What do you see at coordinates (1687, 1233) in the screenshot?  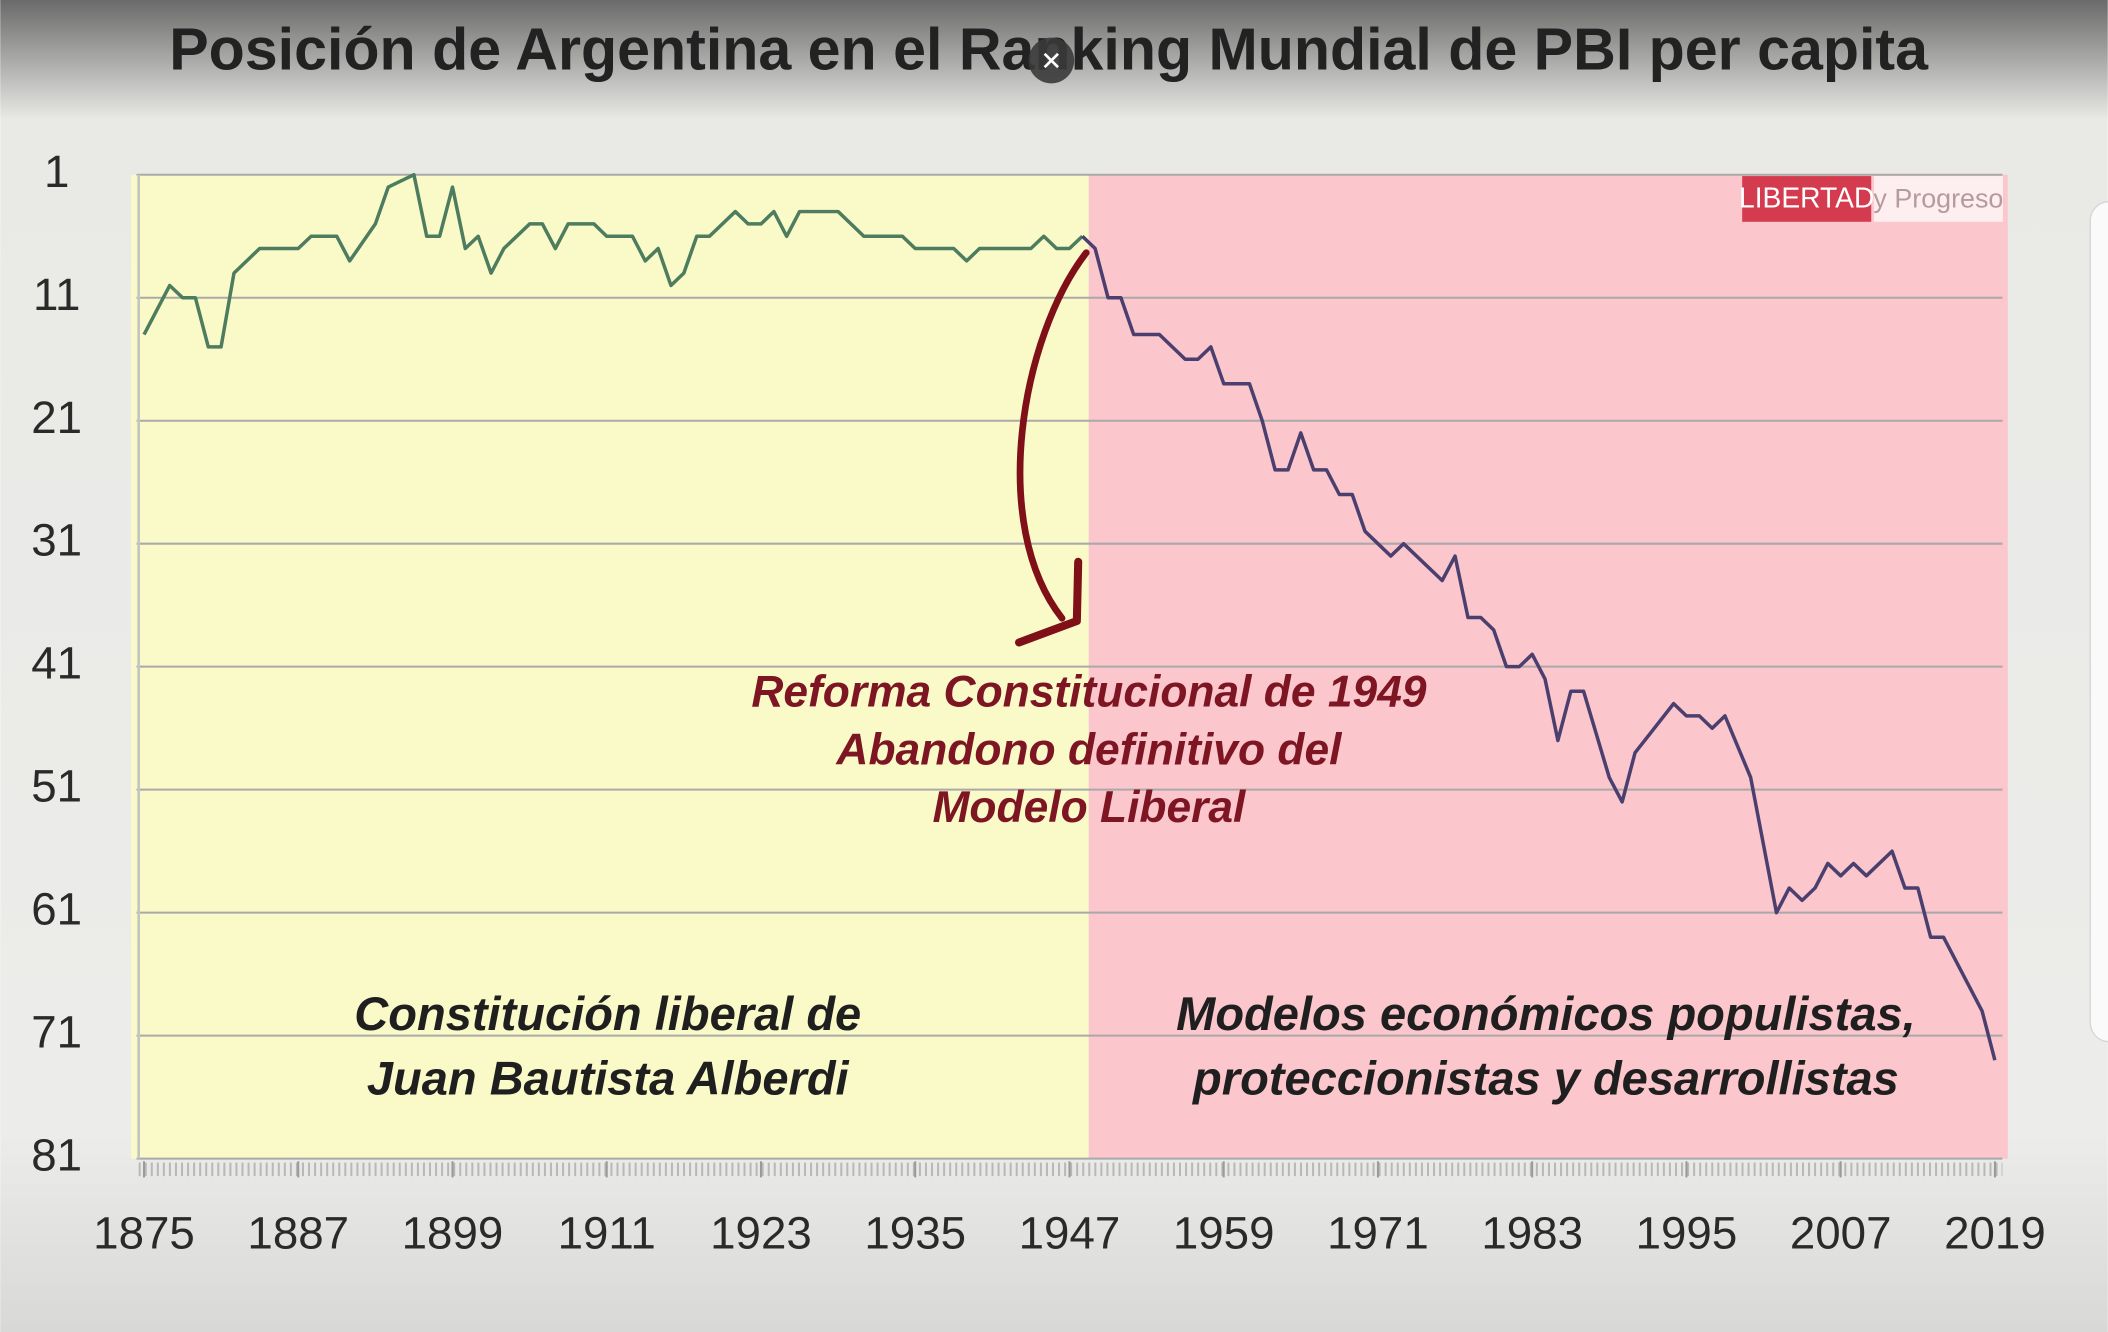 I see `x-tick-label: 1995` at bounding box center [1687, 1233].